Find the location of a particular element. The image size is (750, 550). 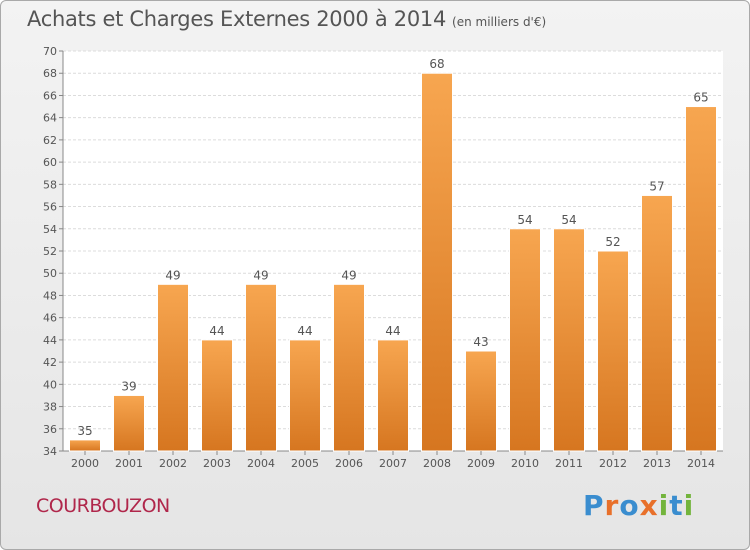

x-tick-label: 2014 is located at coordinates (701, 463).